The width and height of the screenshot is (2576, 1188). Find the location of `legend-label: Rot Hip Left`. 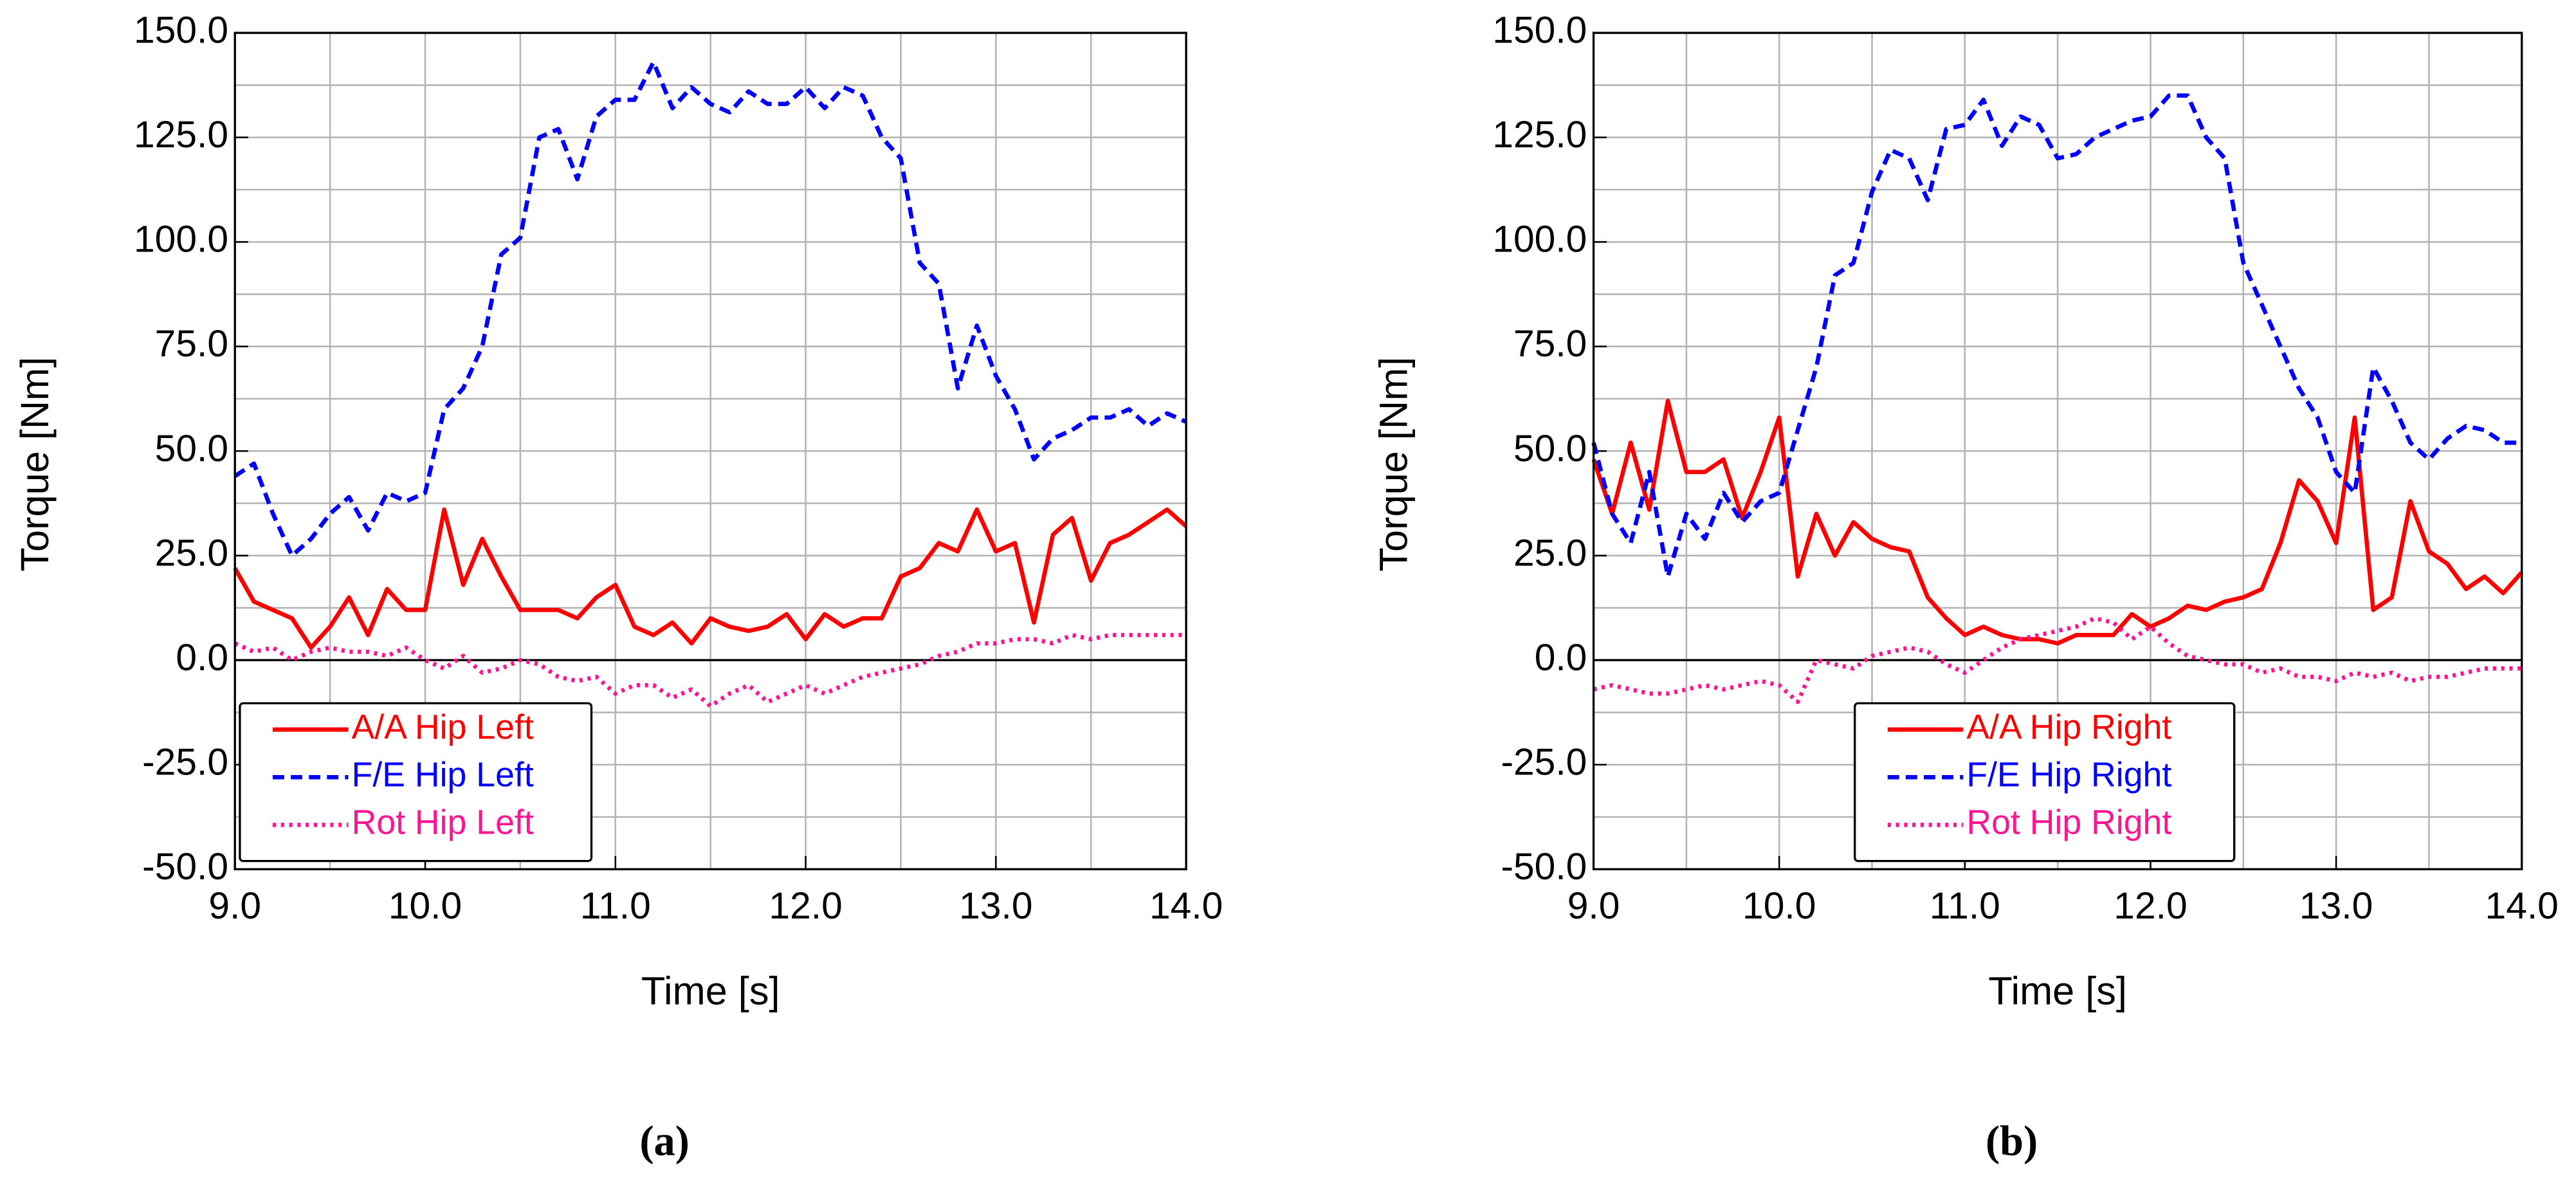

legend-label: Rot Hip Left is located at coordinates (443, 822).